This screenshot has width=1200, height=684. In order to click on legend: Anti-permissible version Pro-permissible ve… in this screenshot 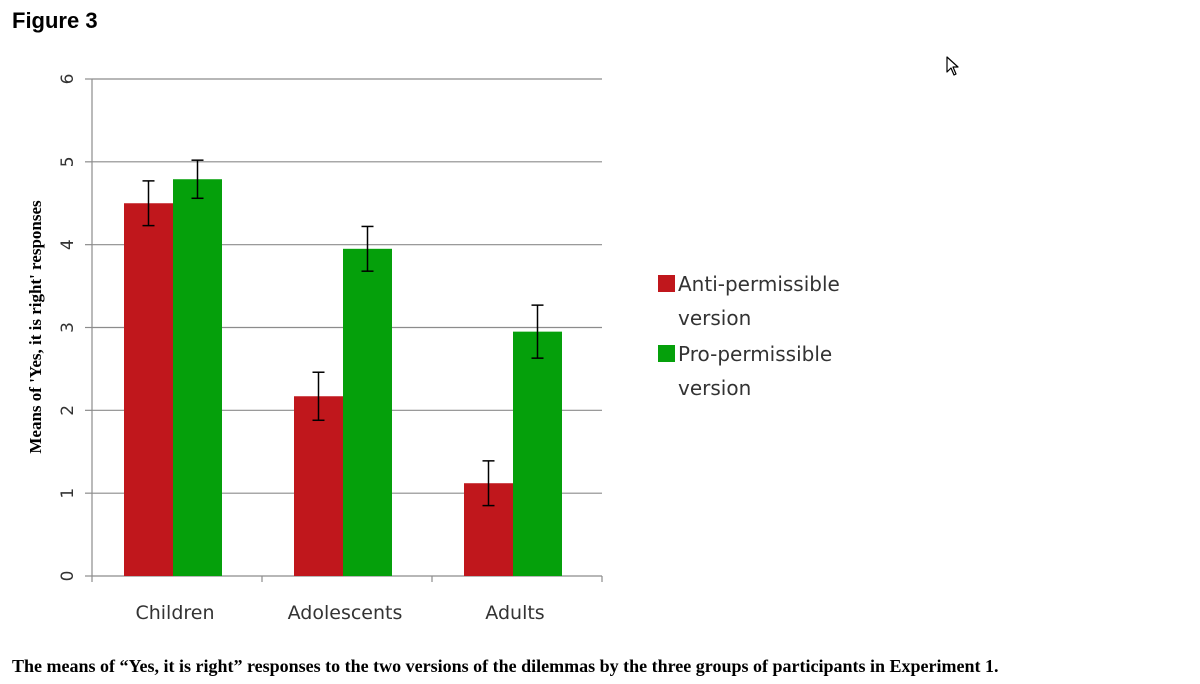, I will do `click(749, 336)`.